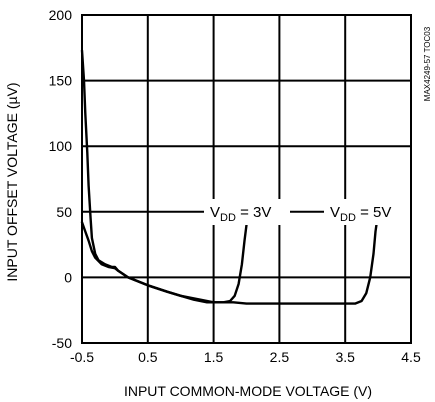 The image size is (435, 402). I want to click on annotation-label: VDD = 3V, so click(240, 214).